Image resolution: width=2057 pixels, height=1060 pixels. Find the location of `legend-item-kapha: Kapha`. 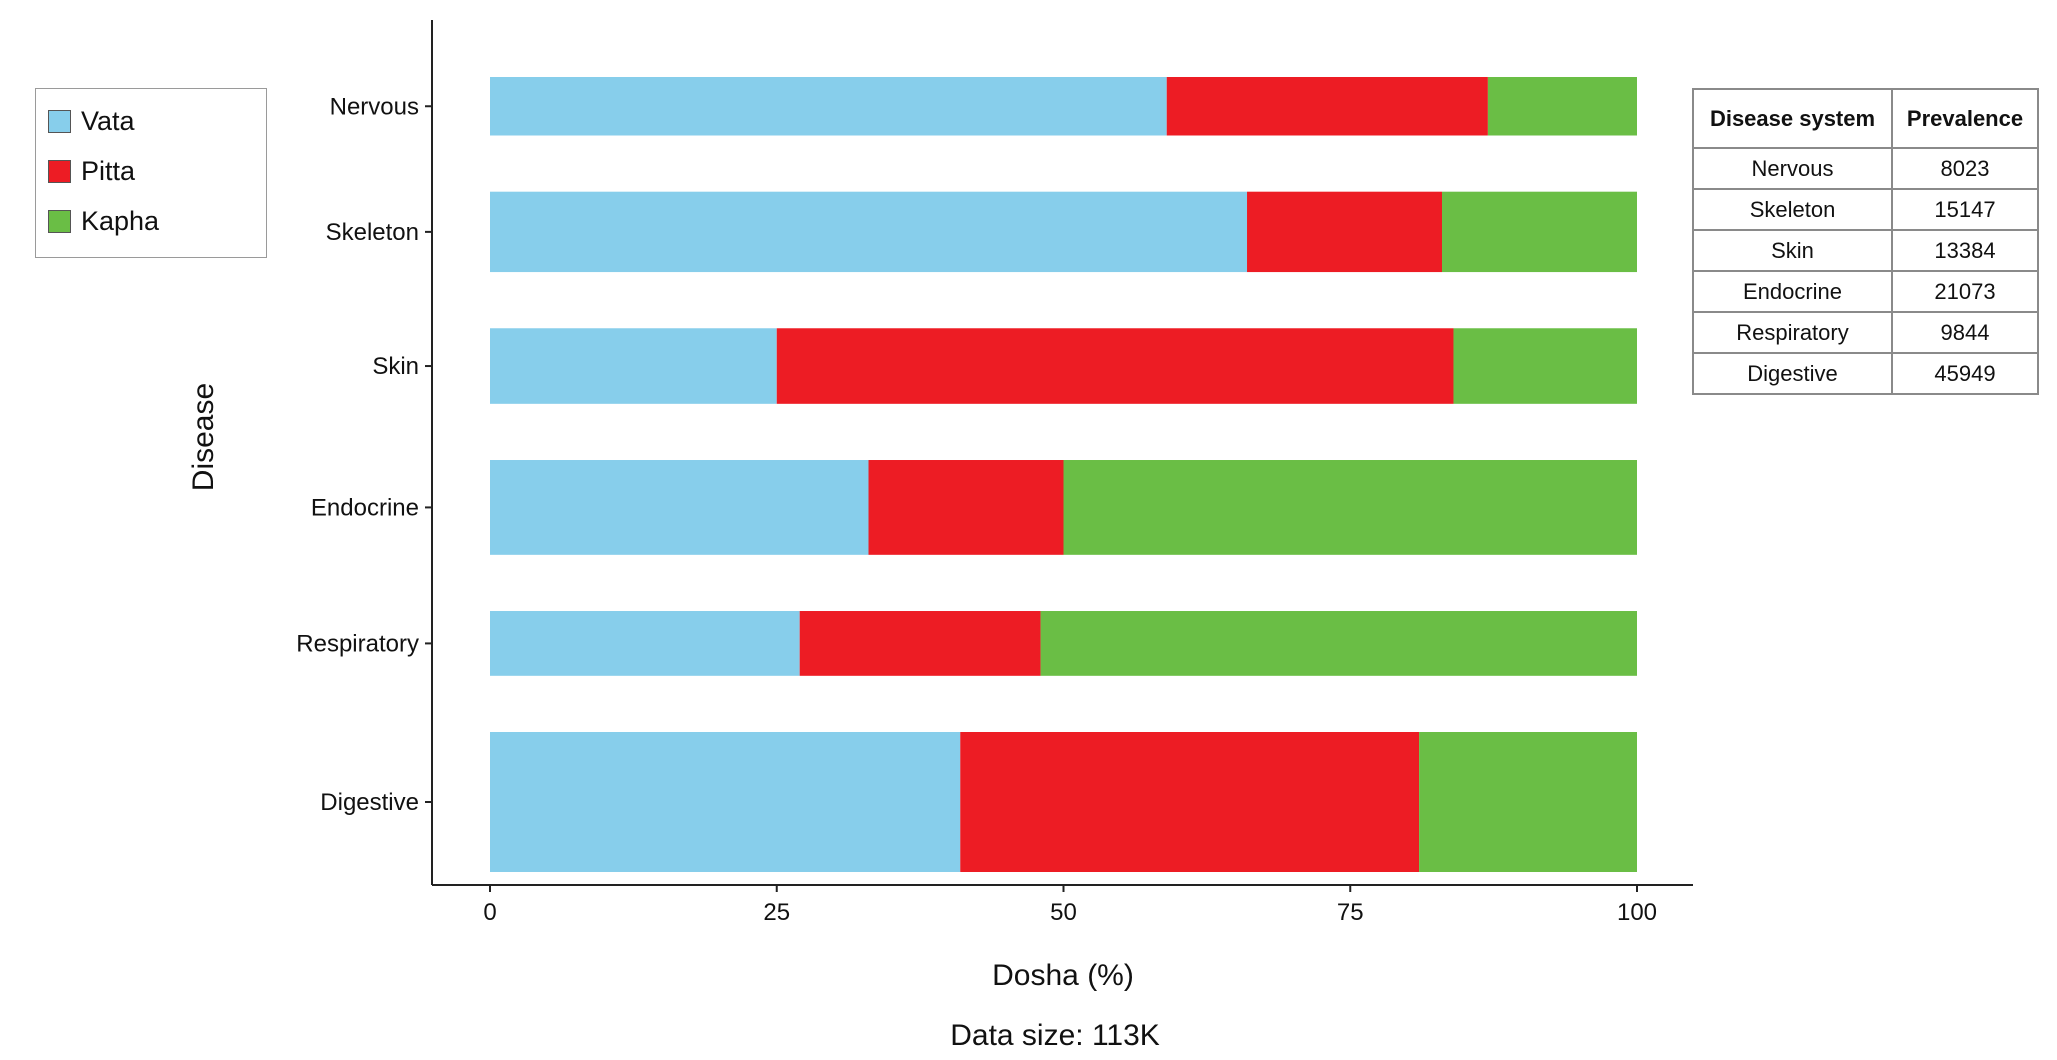

legend-item-kapha: Kapha is located at coordinates (103, 221).